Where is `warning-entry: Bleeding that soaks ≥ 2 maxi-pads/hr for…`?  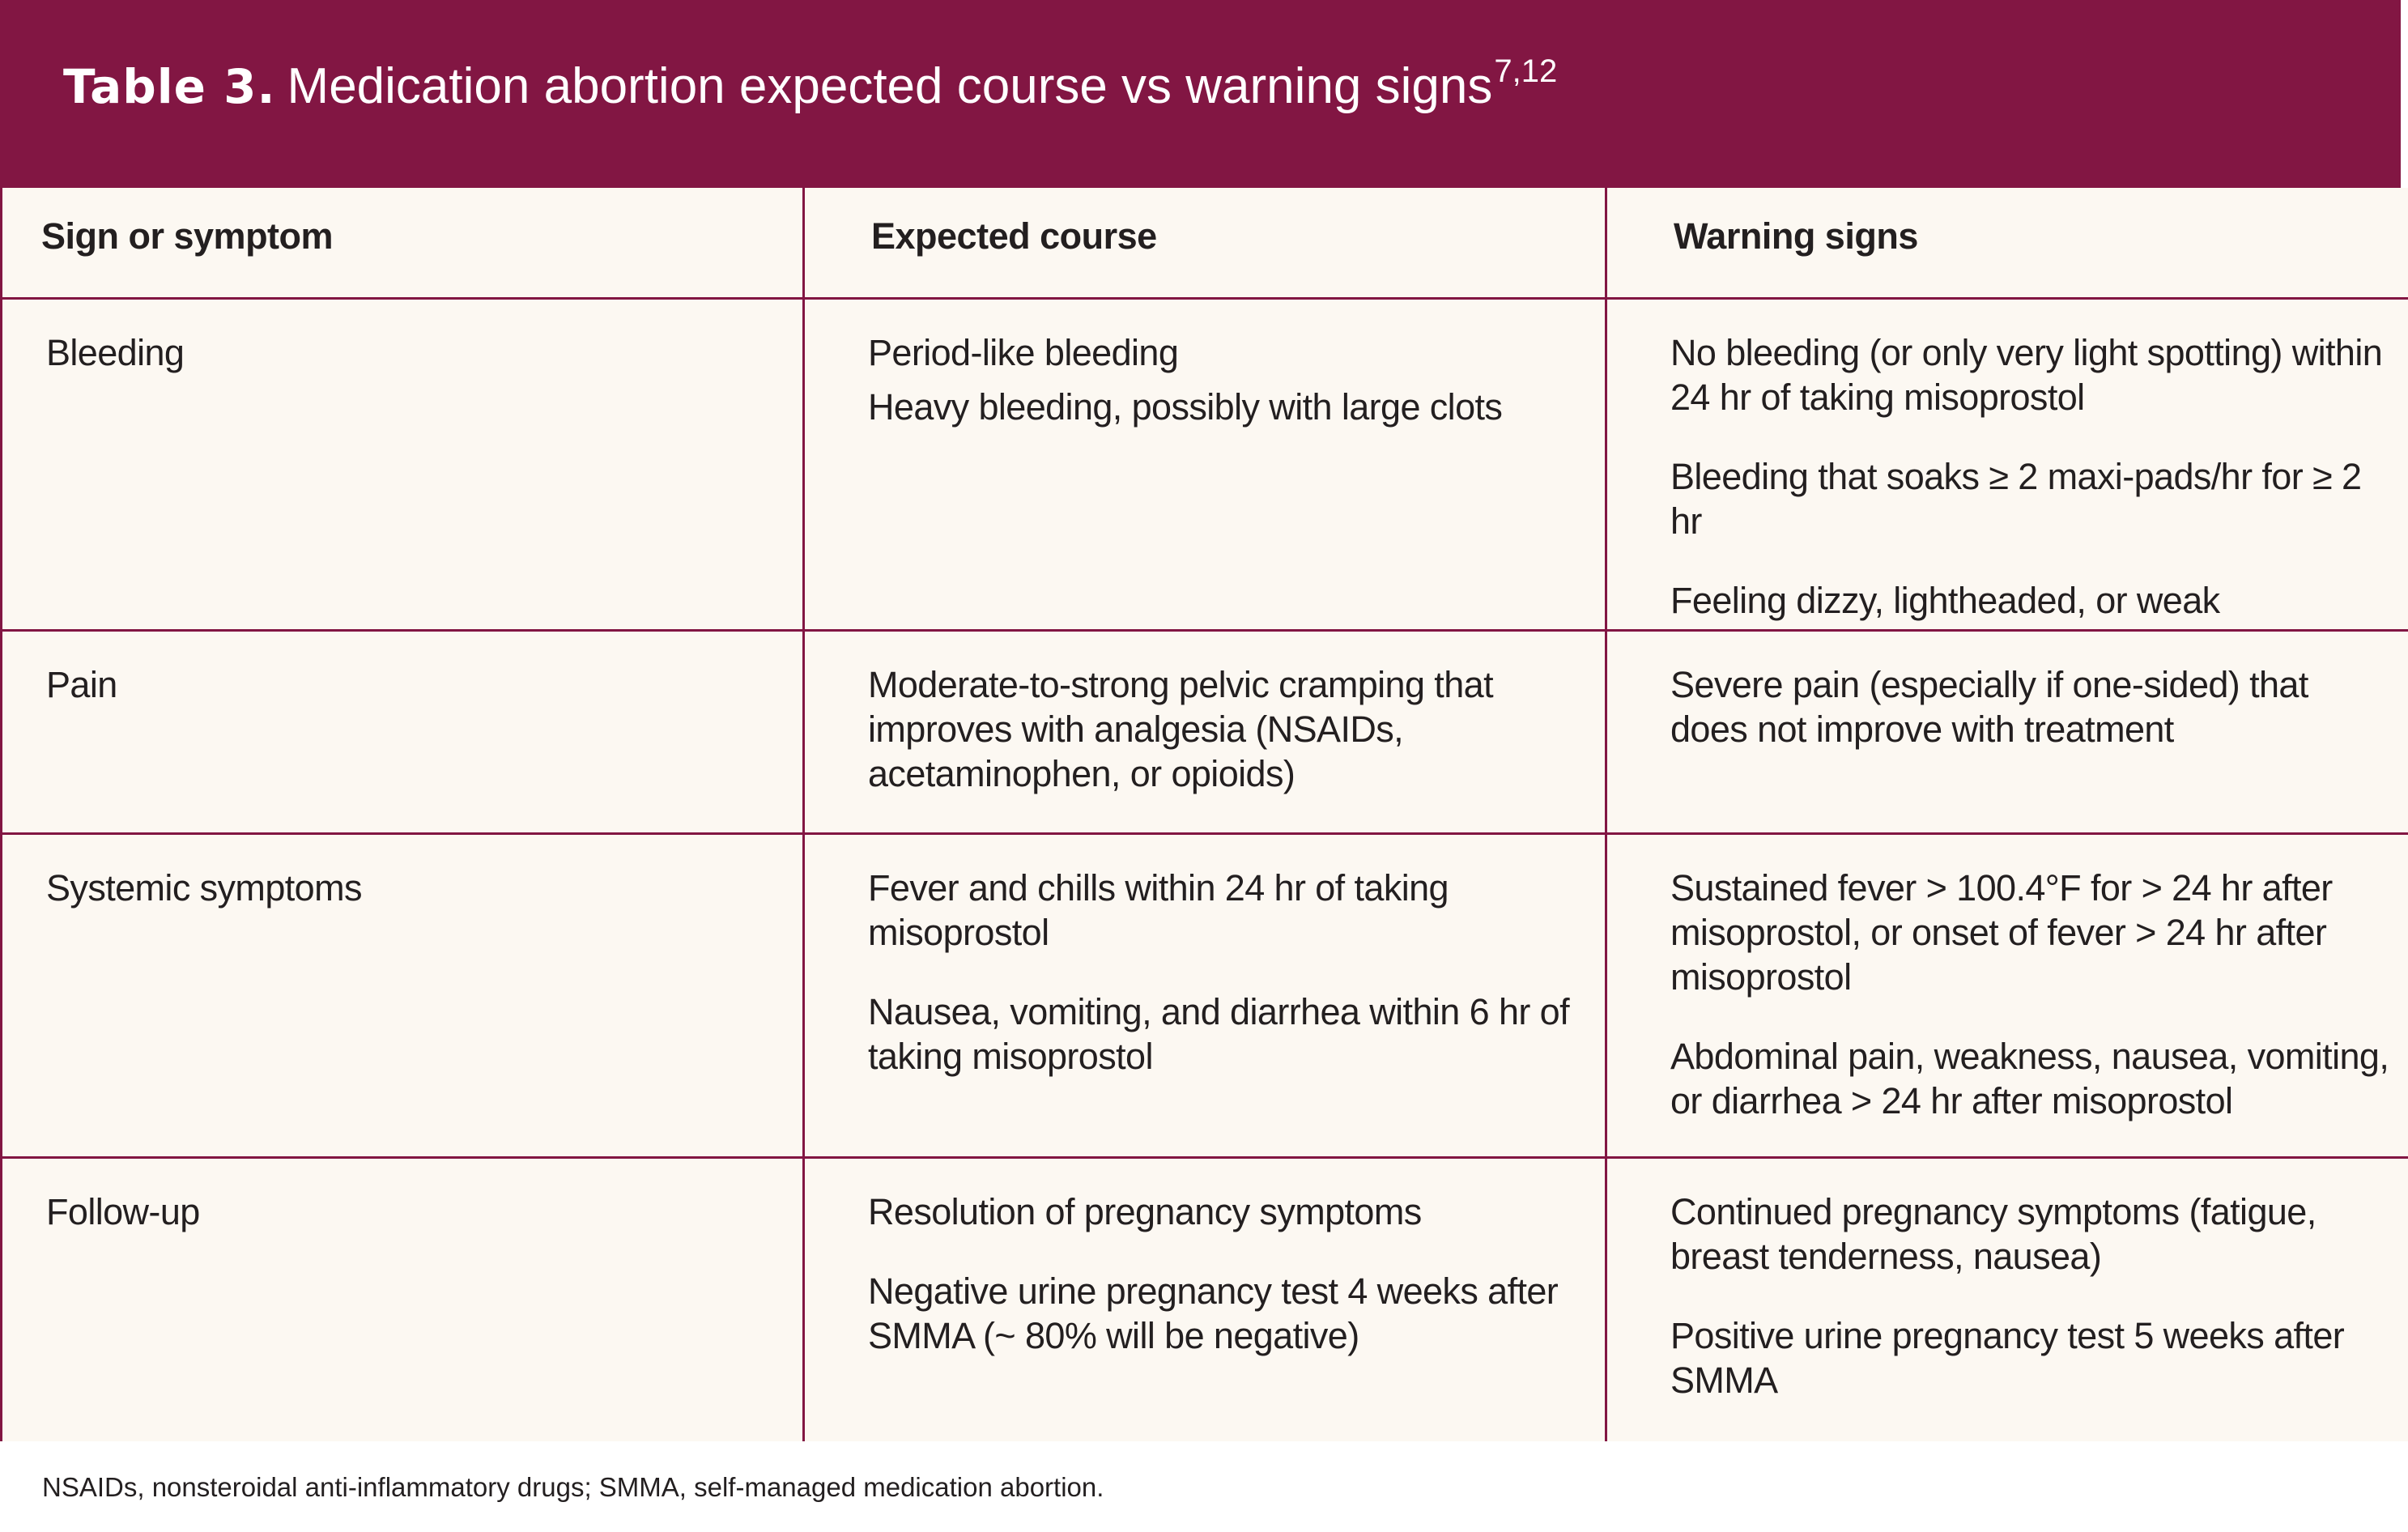 warning-entry: Bleeding that soaks ≥ 2 maxi-pads/hr for… is located at coordinates (2016, 499).